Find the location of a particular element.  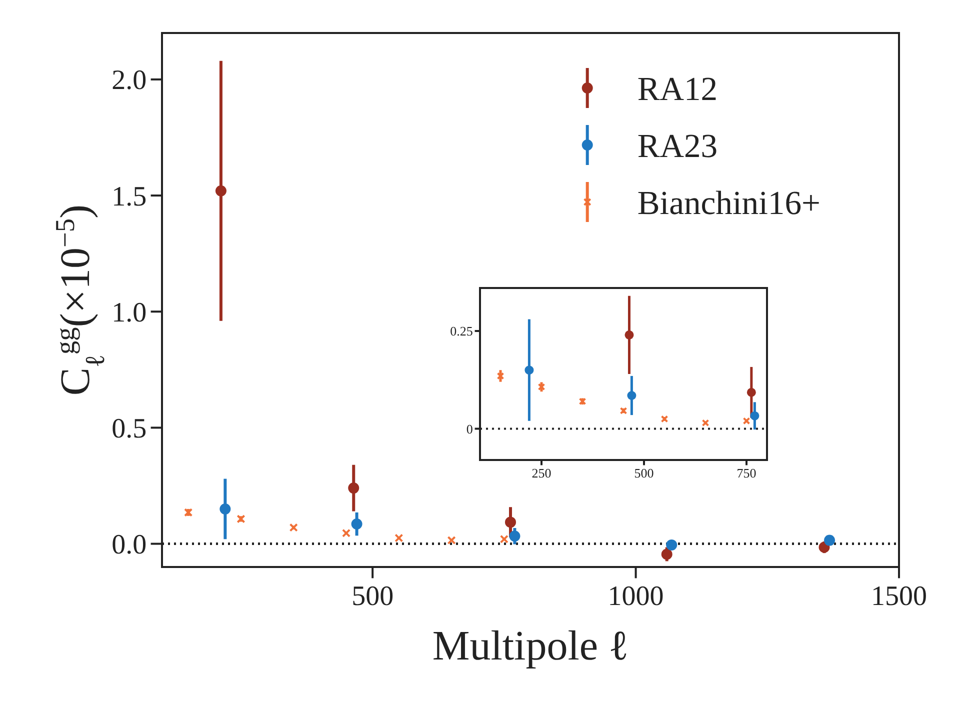

x-axis-title: Multipole ℓ is located at coordinates (530, 646).